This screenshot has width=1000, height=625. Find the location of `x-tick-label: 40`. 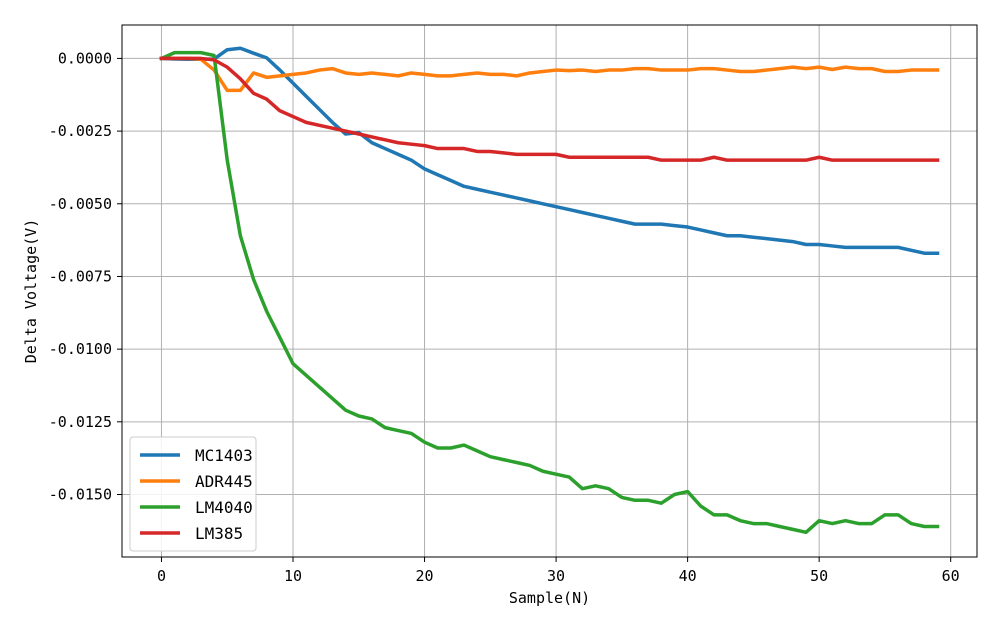

x-tick-label: 40 is located at coordinates (688, 576).